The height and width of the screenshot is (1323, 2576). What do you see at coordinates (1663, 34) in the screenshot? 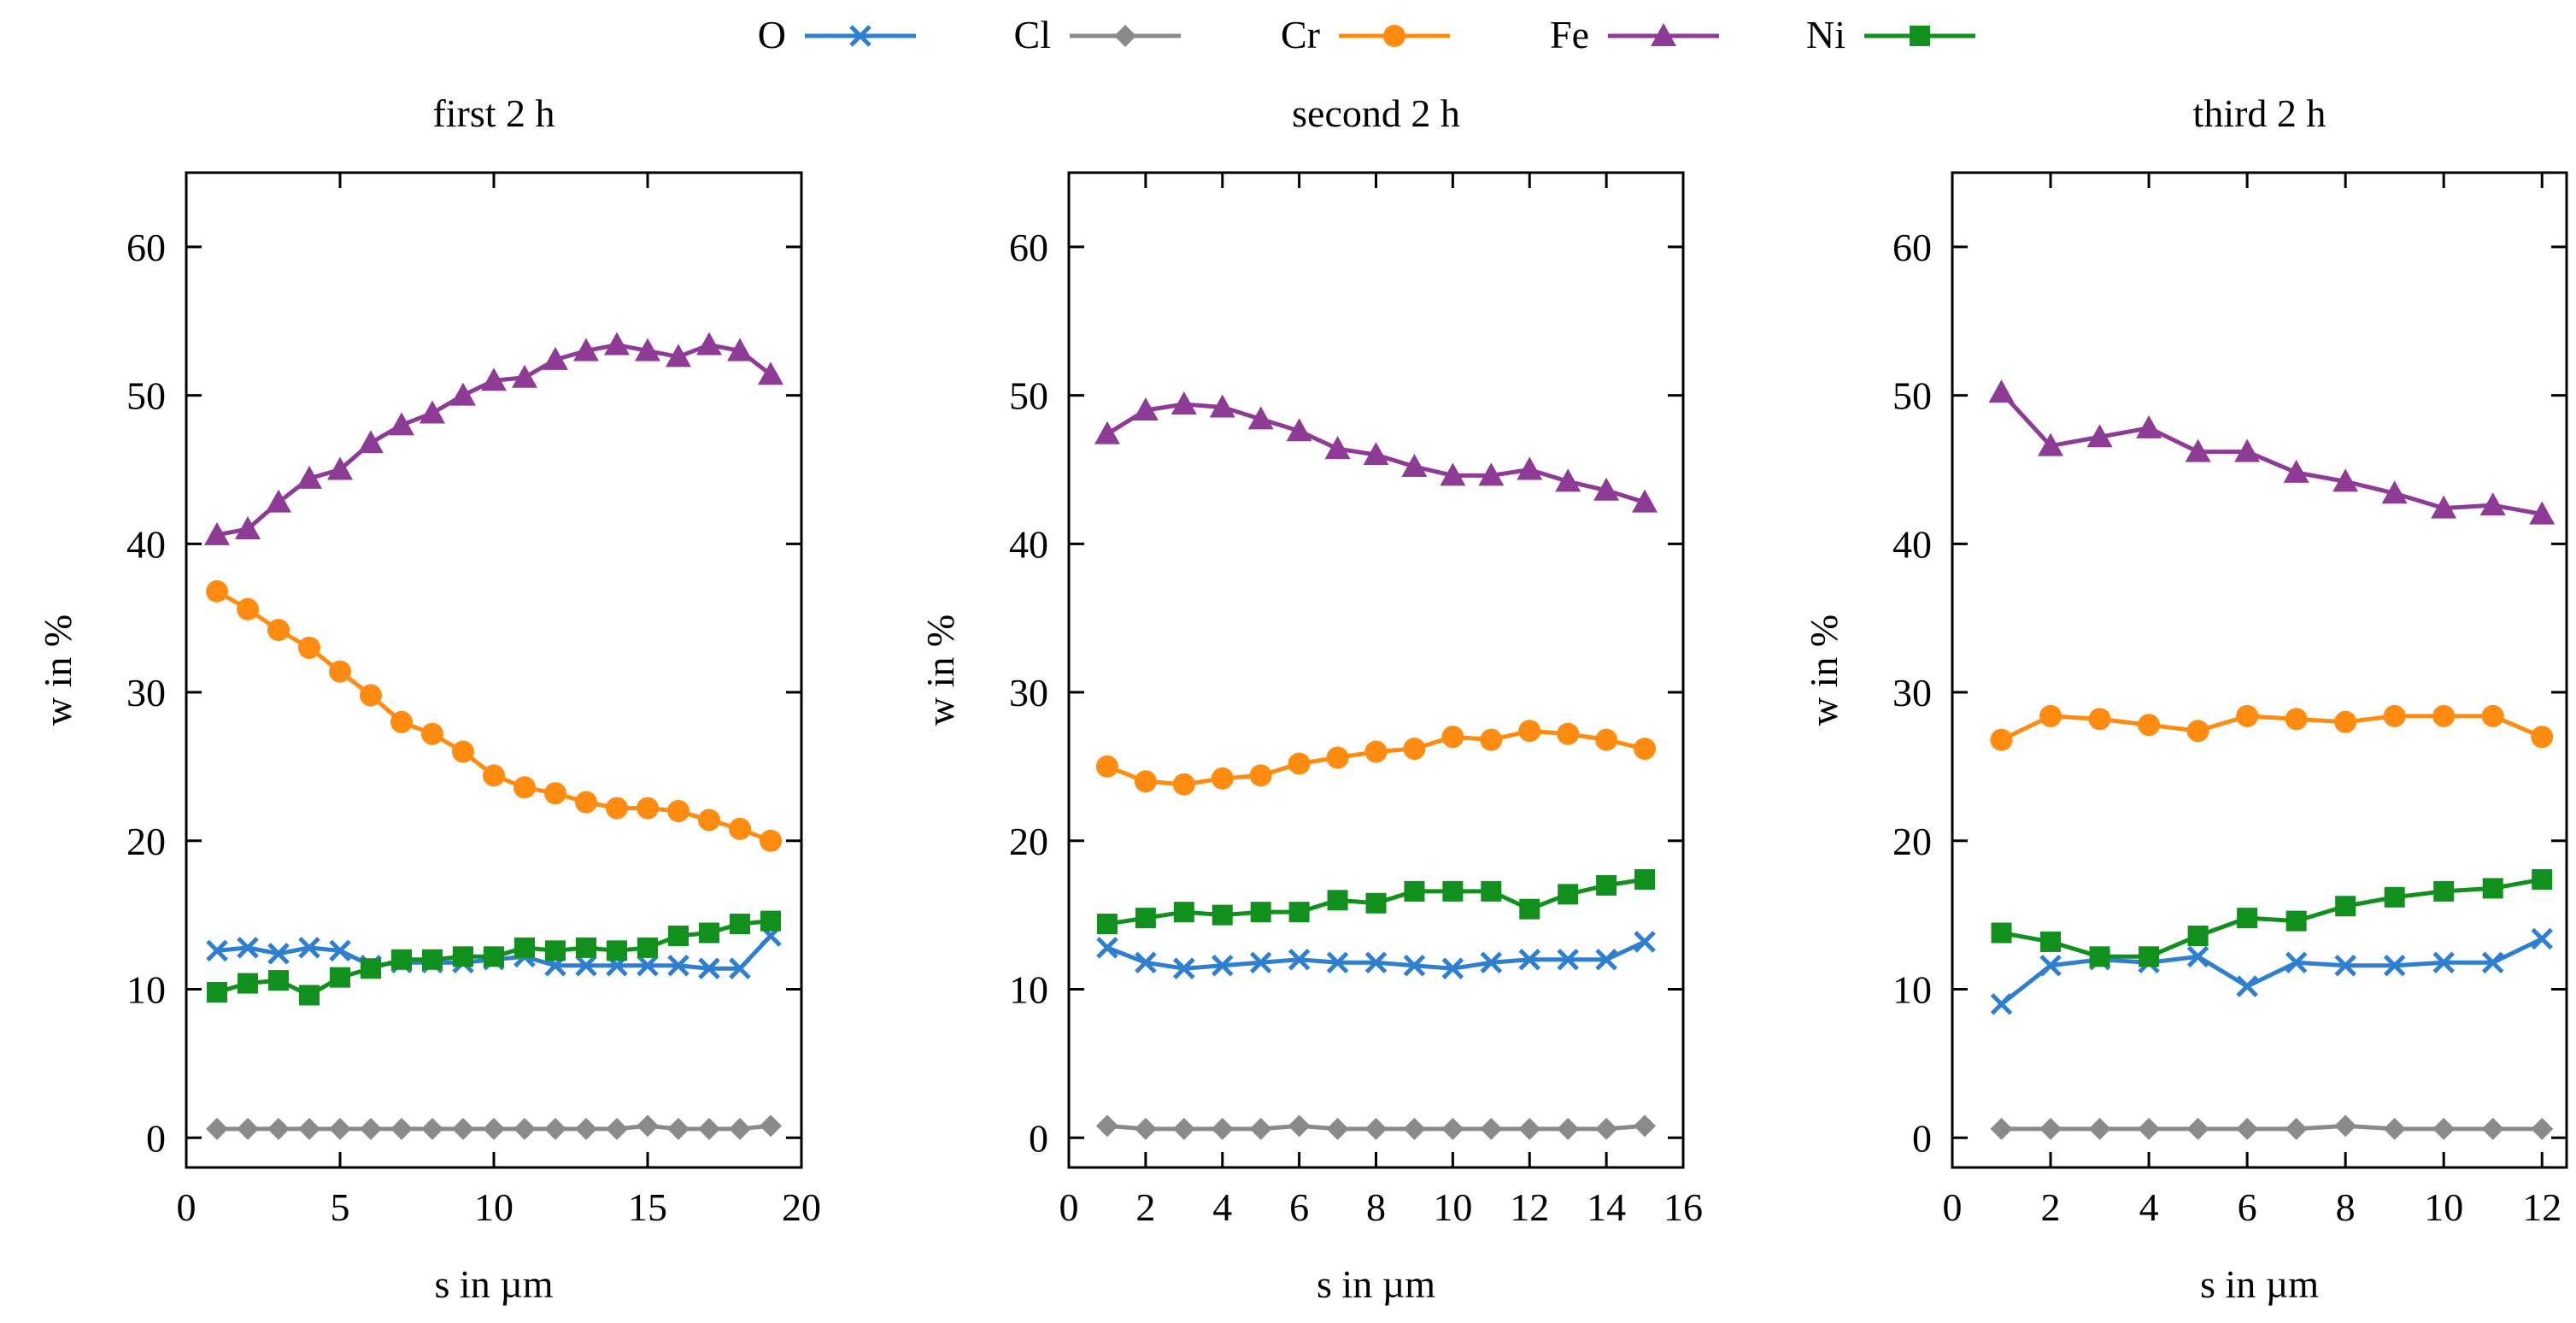
I see `legend-marker-fe` at bounding box center [1663, 34].